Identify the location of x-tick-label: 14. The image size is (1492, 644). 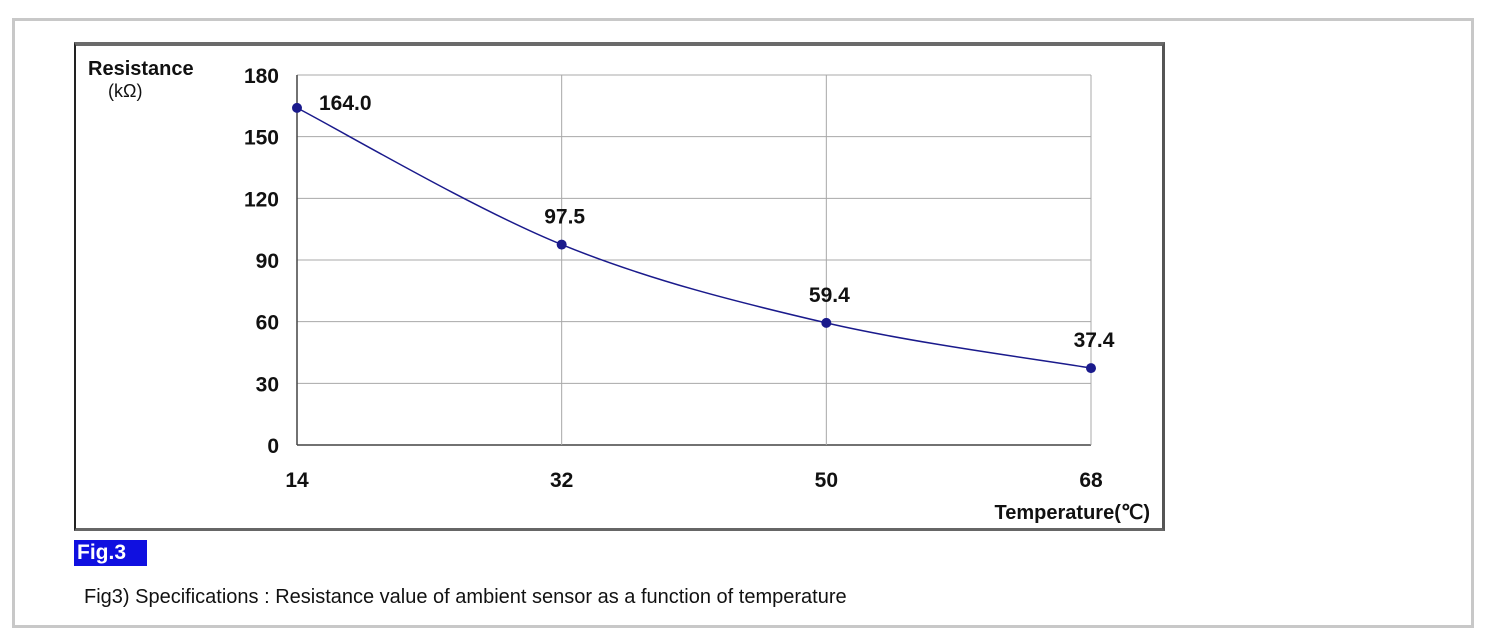
(297, 480).